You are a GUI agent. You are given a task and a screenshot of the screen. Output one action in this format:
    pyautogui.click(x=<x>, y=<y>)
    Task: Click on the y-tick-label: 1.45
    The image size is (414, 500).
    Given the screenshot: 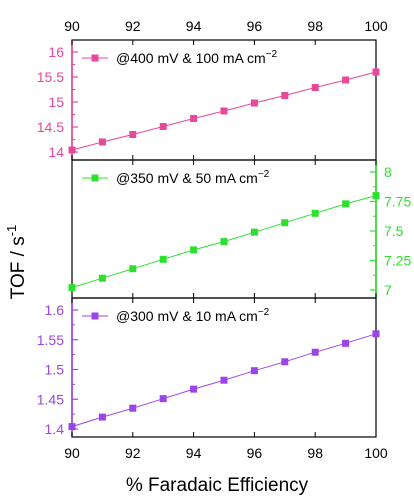 What is the action you would take?
    pyautogui.click(x=50, y=399)
    